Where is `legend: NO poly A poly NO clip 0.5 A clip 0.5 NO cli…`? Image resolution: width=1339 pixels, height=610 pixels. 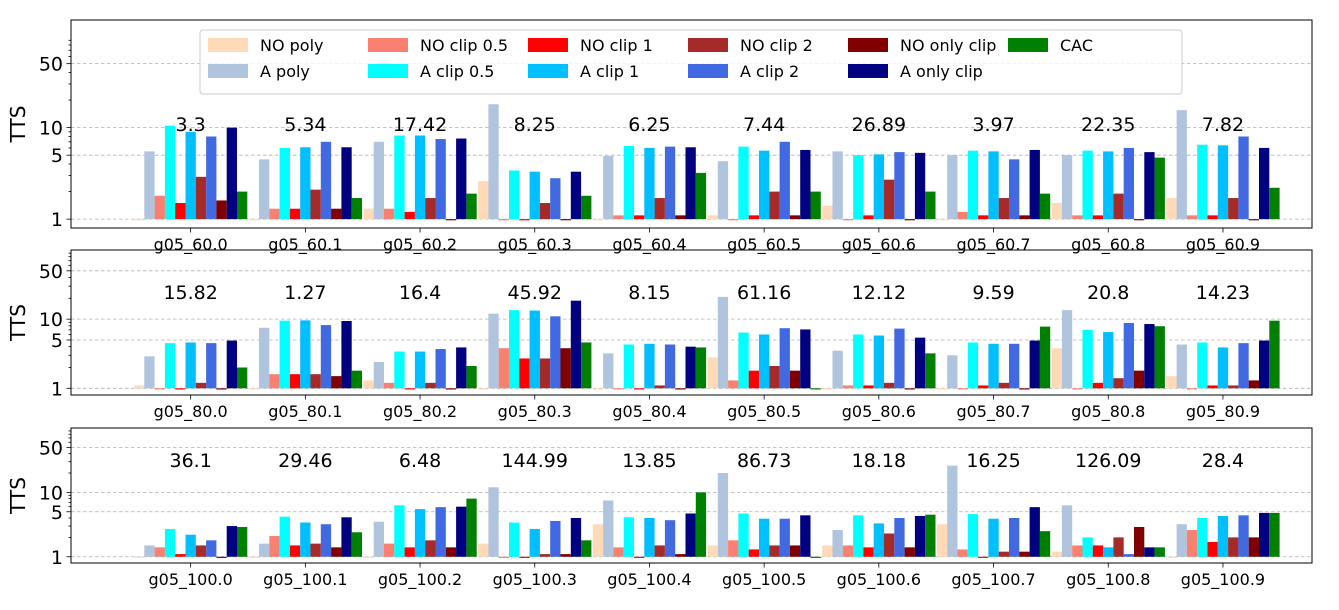
legend: NO poly A poly NO clip 0.5 A clip 0.5 NO cli… is located at coordinates (691, 62).